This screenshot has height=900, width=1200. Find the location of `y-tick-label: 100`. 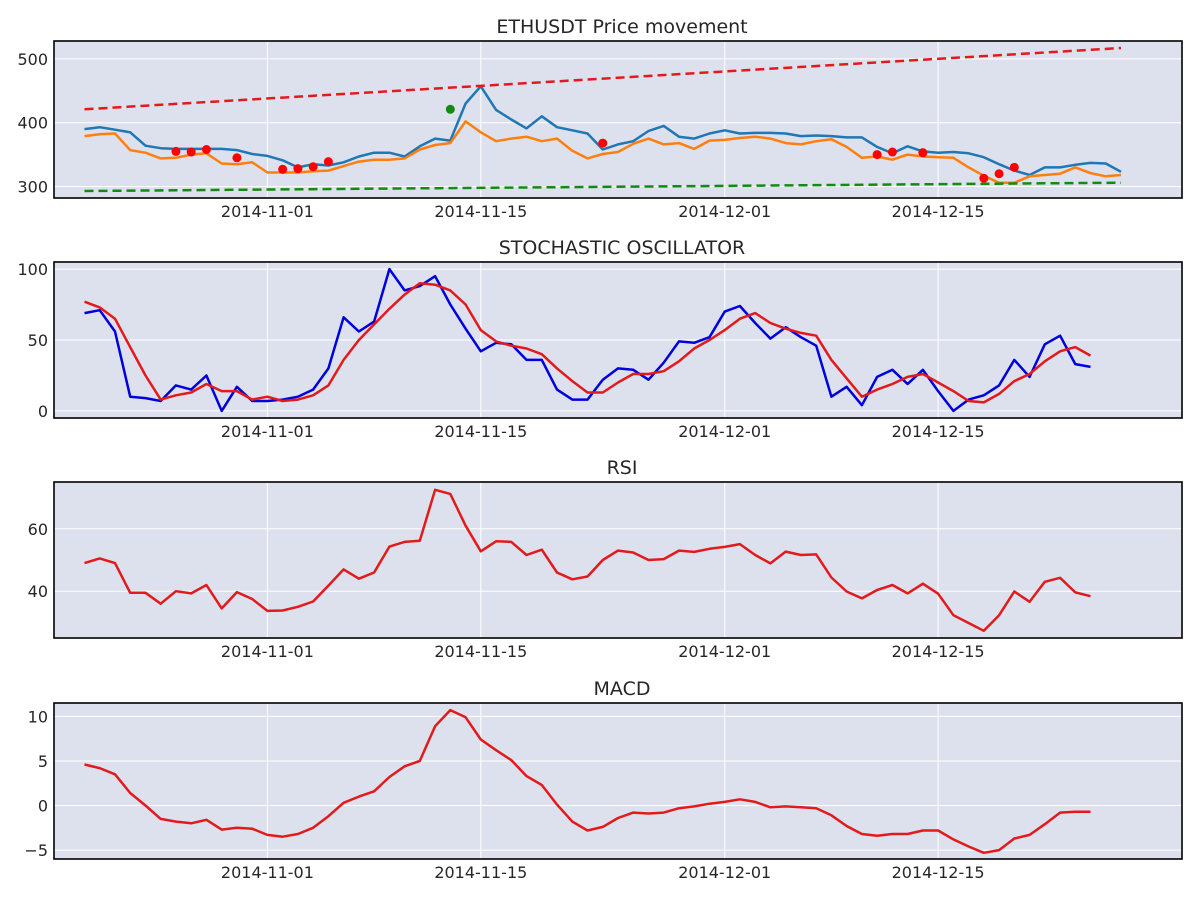

y-tick-label: 100 is located at coordinates (32, 269).